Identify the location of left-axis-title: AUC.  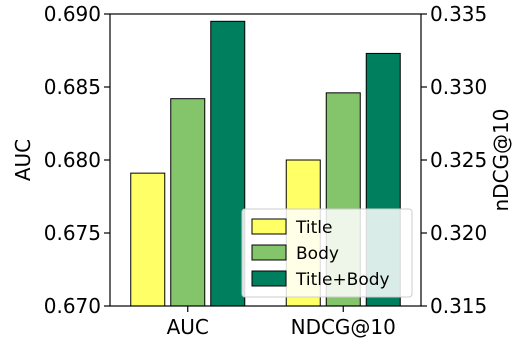
(23, 160).